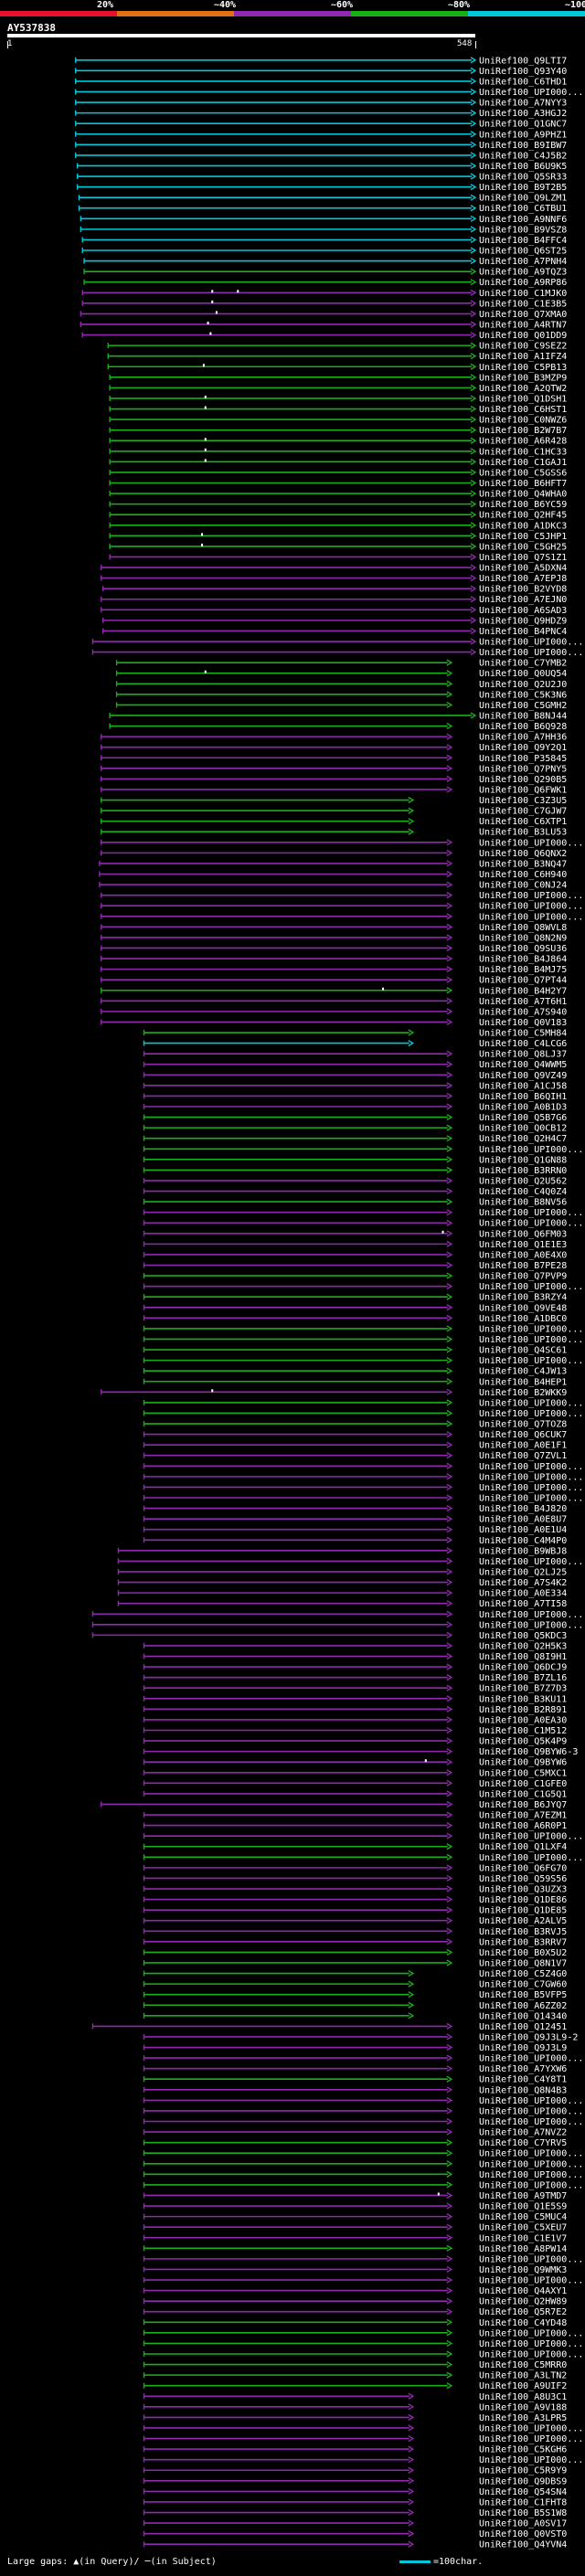 This screenshot has width=585, height=2576. Describe the element at coordinates (355, 1731) in the screenshot. I see `hit-row: UniRef100_C1M512` at that location.